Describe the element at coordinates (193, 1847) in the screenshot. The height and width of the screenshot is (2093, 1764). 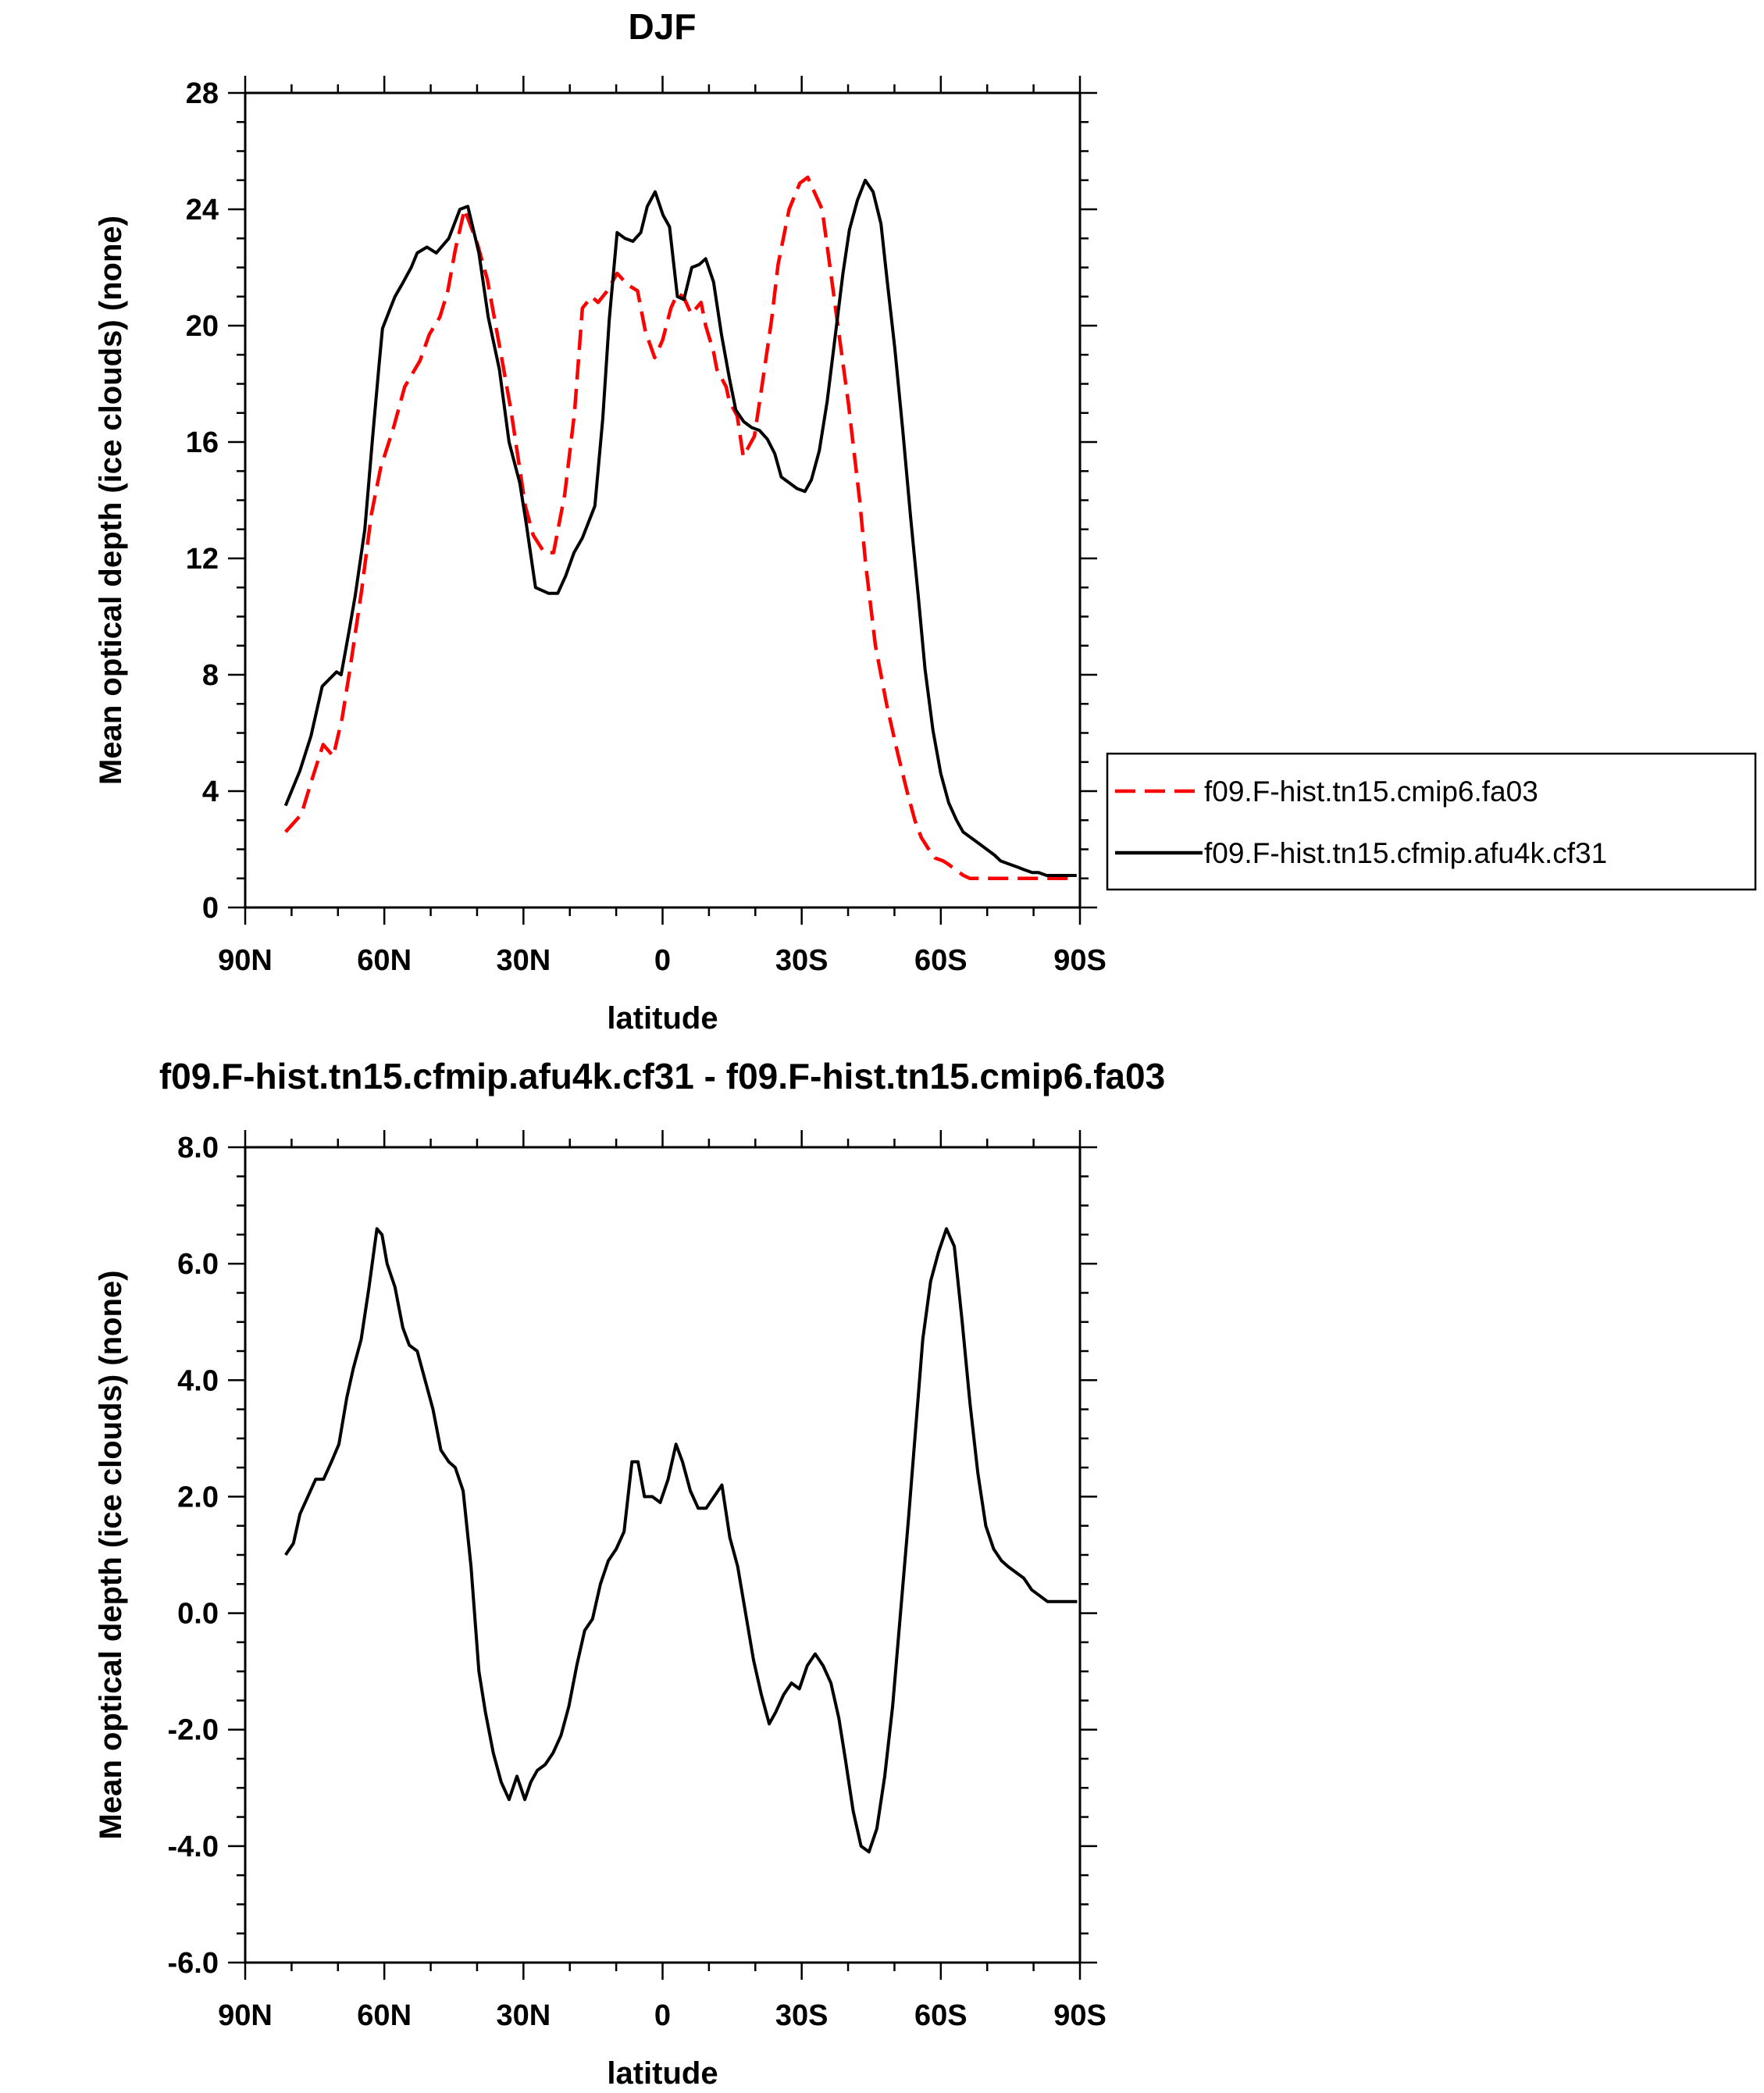
I see `y-tick-label: -4.0` at that location.